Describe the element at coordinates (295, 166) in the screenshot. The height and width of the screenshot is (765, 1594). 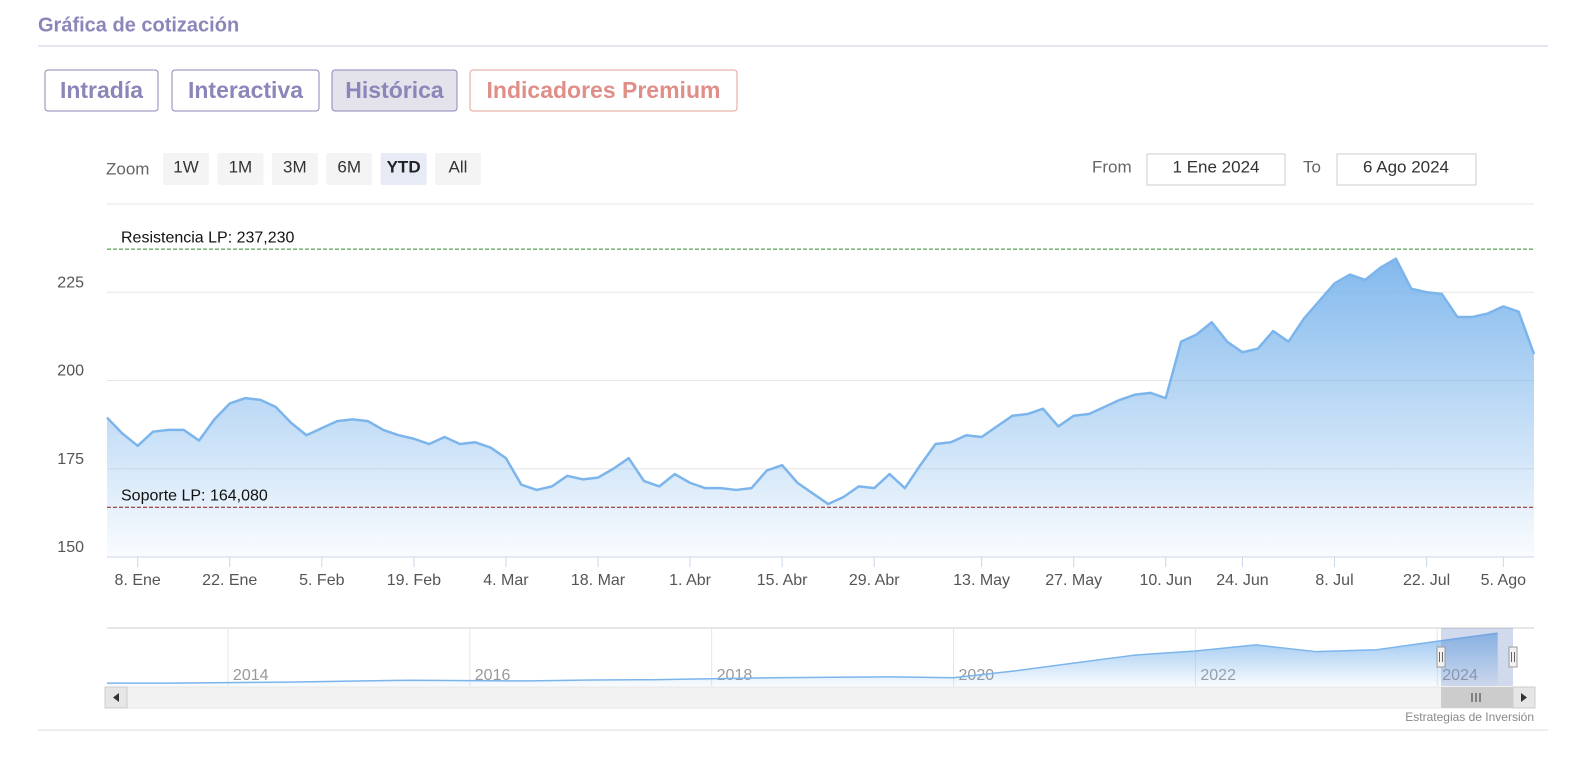
I see `zoom-button-label: 3M` at that location.